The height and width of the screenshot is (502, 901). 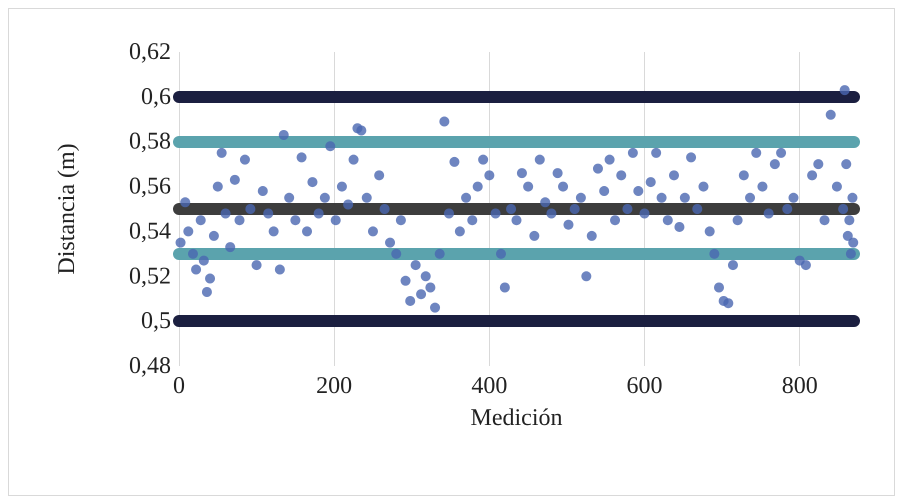 What do you see at coordinates (150, 141) in the screenshot?
I see `y-tick-label: 0,58` at bounding box center [150, 141].